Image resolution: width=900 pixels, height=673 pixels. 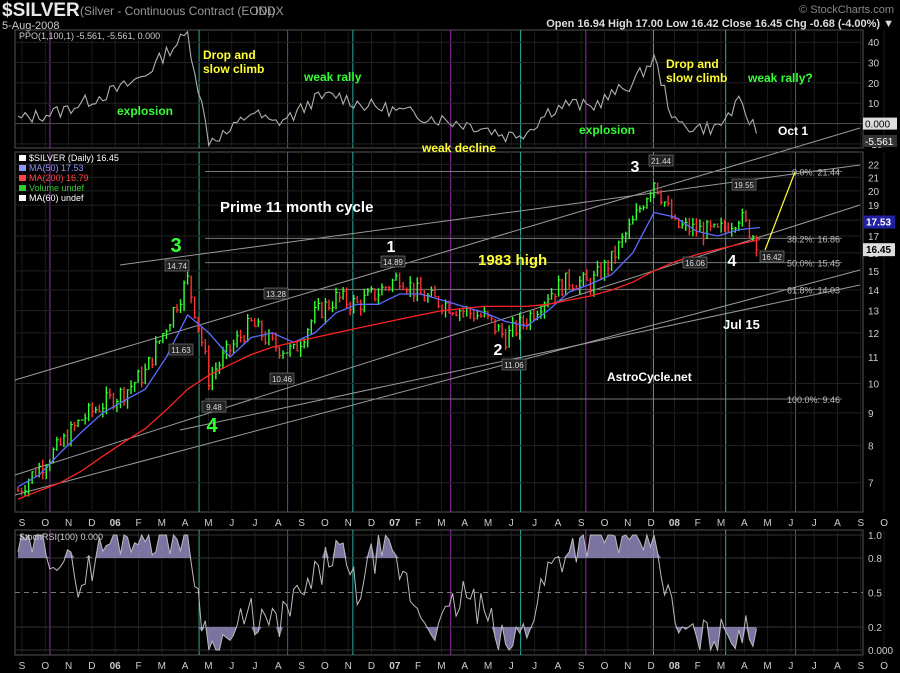 What do you see at coordinates (874, 43) in the screenshot?
I see `ppo-tick-label: 40` at bounding box center [874, 43].